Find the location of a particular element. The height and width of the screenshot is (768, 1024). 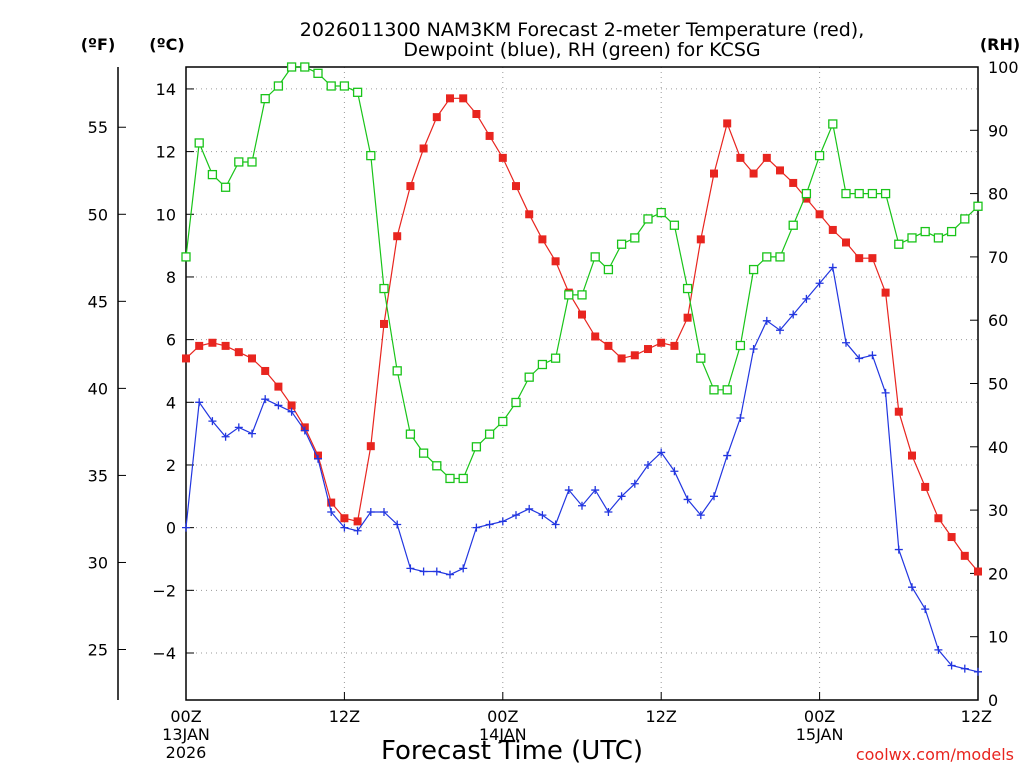

rh-tick-label: 0 is located at coordinates (993, 700).